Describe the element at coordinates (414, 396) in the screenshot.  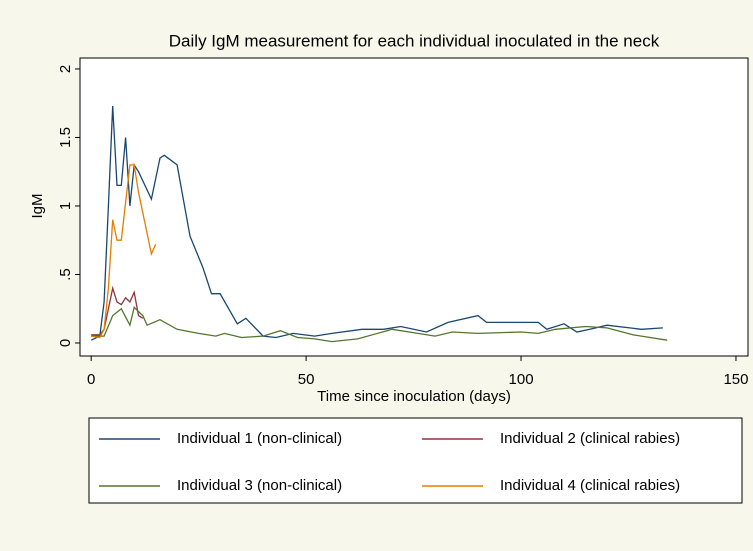
I see `x-axis-title: Time since inoculation (days)` at that location.